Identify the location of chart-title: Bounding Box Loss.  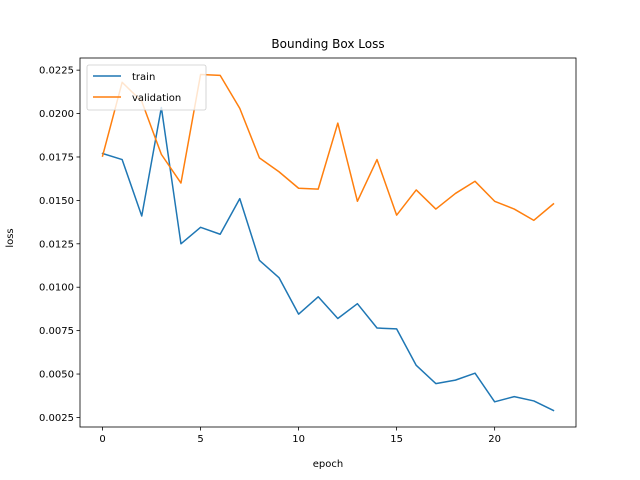
(327, 44).